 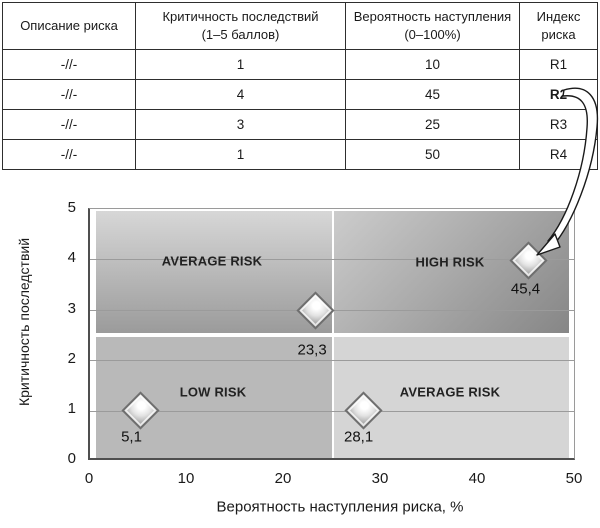 What do you see at coordinates (240, 124) in the screenshot?
I see `cell-criticality: 3` at bounding box center [240, 124].